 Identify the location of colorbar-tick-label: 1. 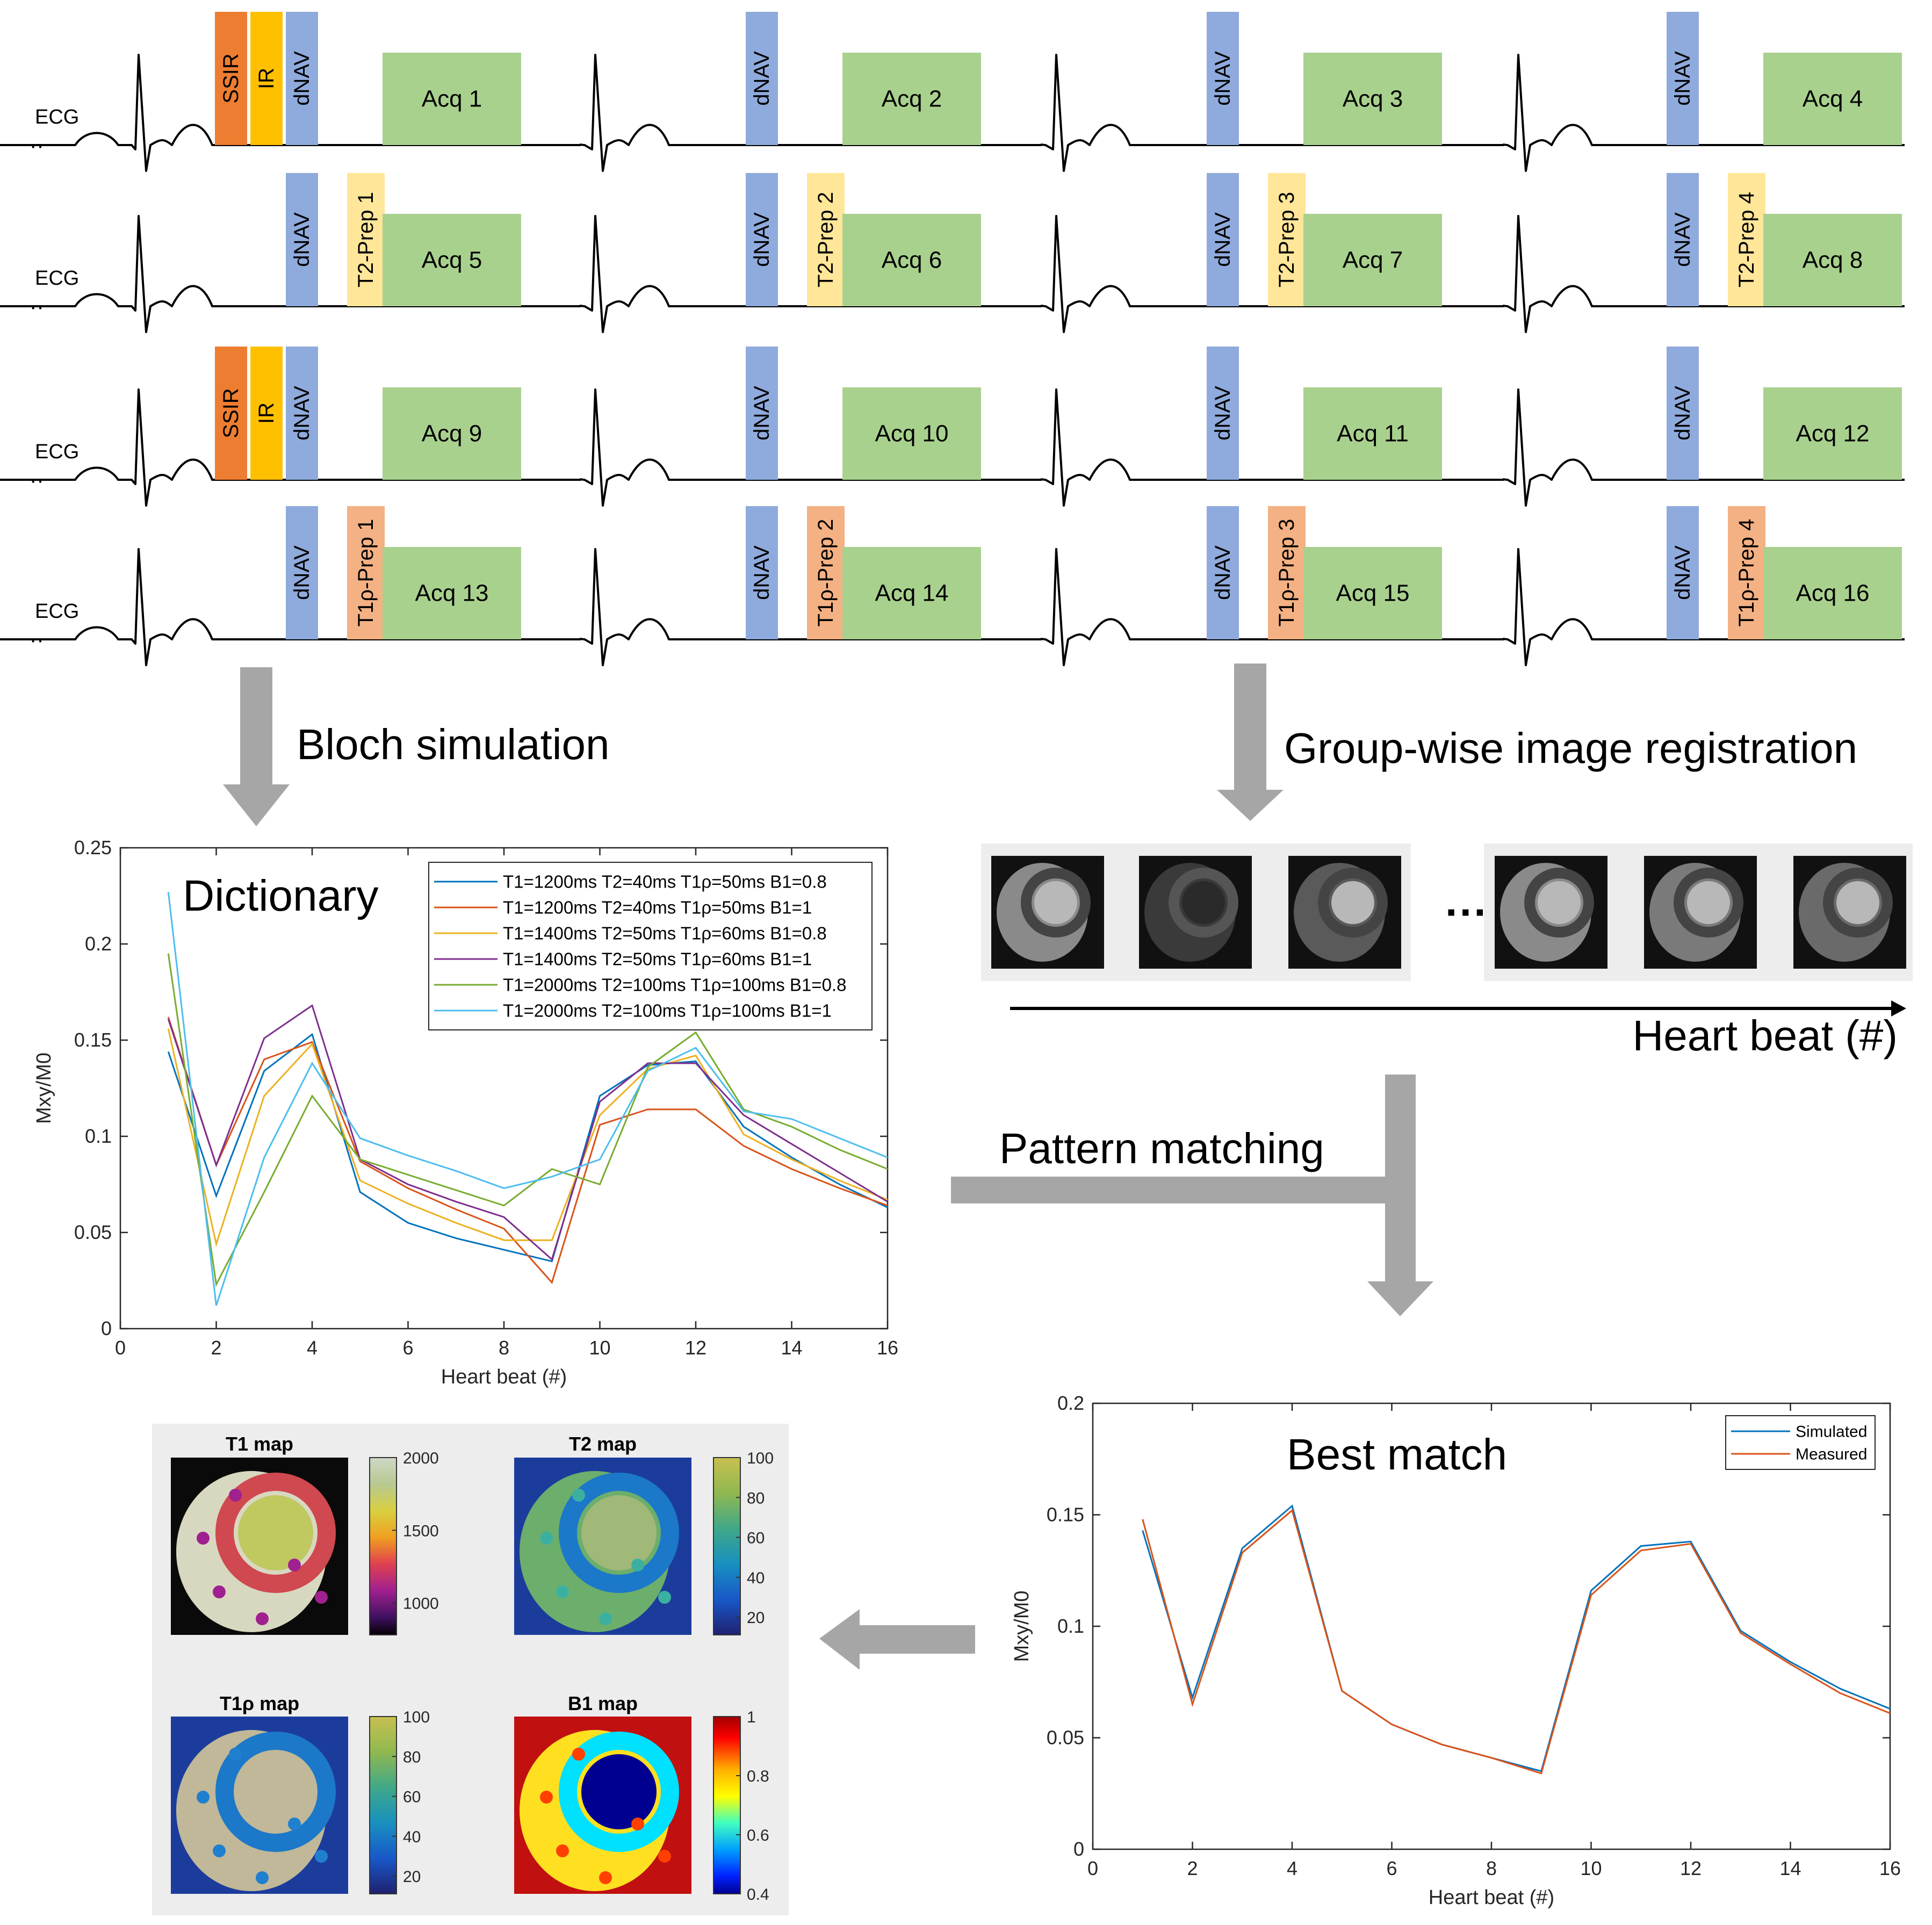
(751, 1717).